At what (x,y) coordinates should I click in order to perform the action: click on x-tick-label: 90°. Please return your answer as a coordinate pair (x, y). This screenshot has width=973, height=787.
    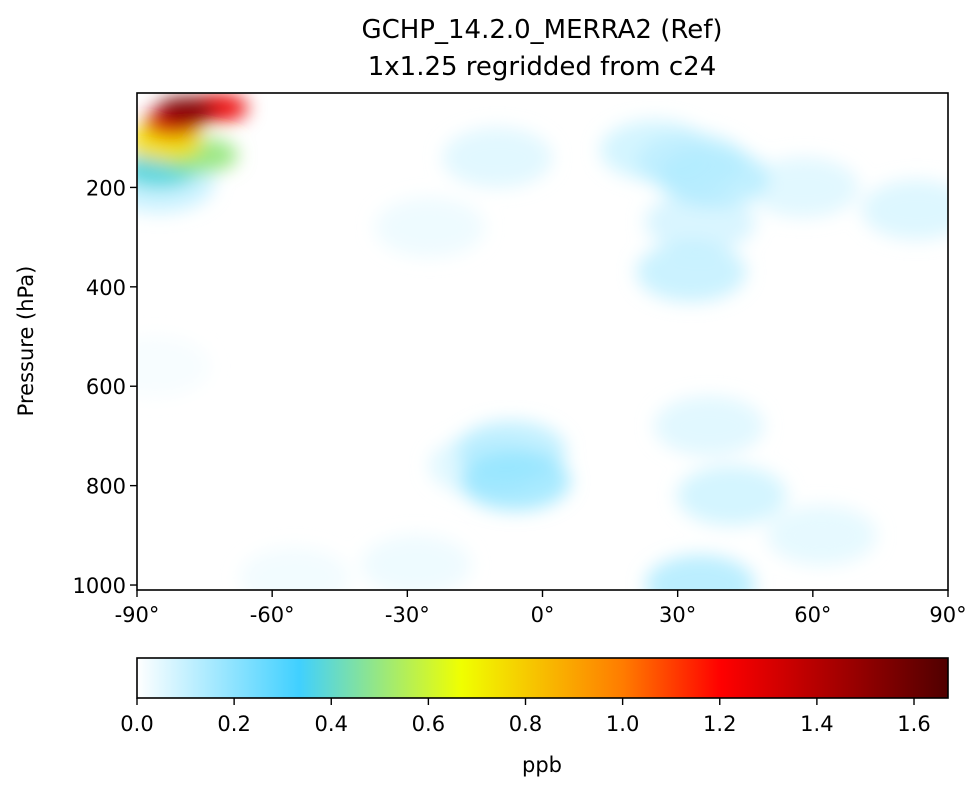
    Looking at the image, I should click on (947, 615).